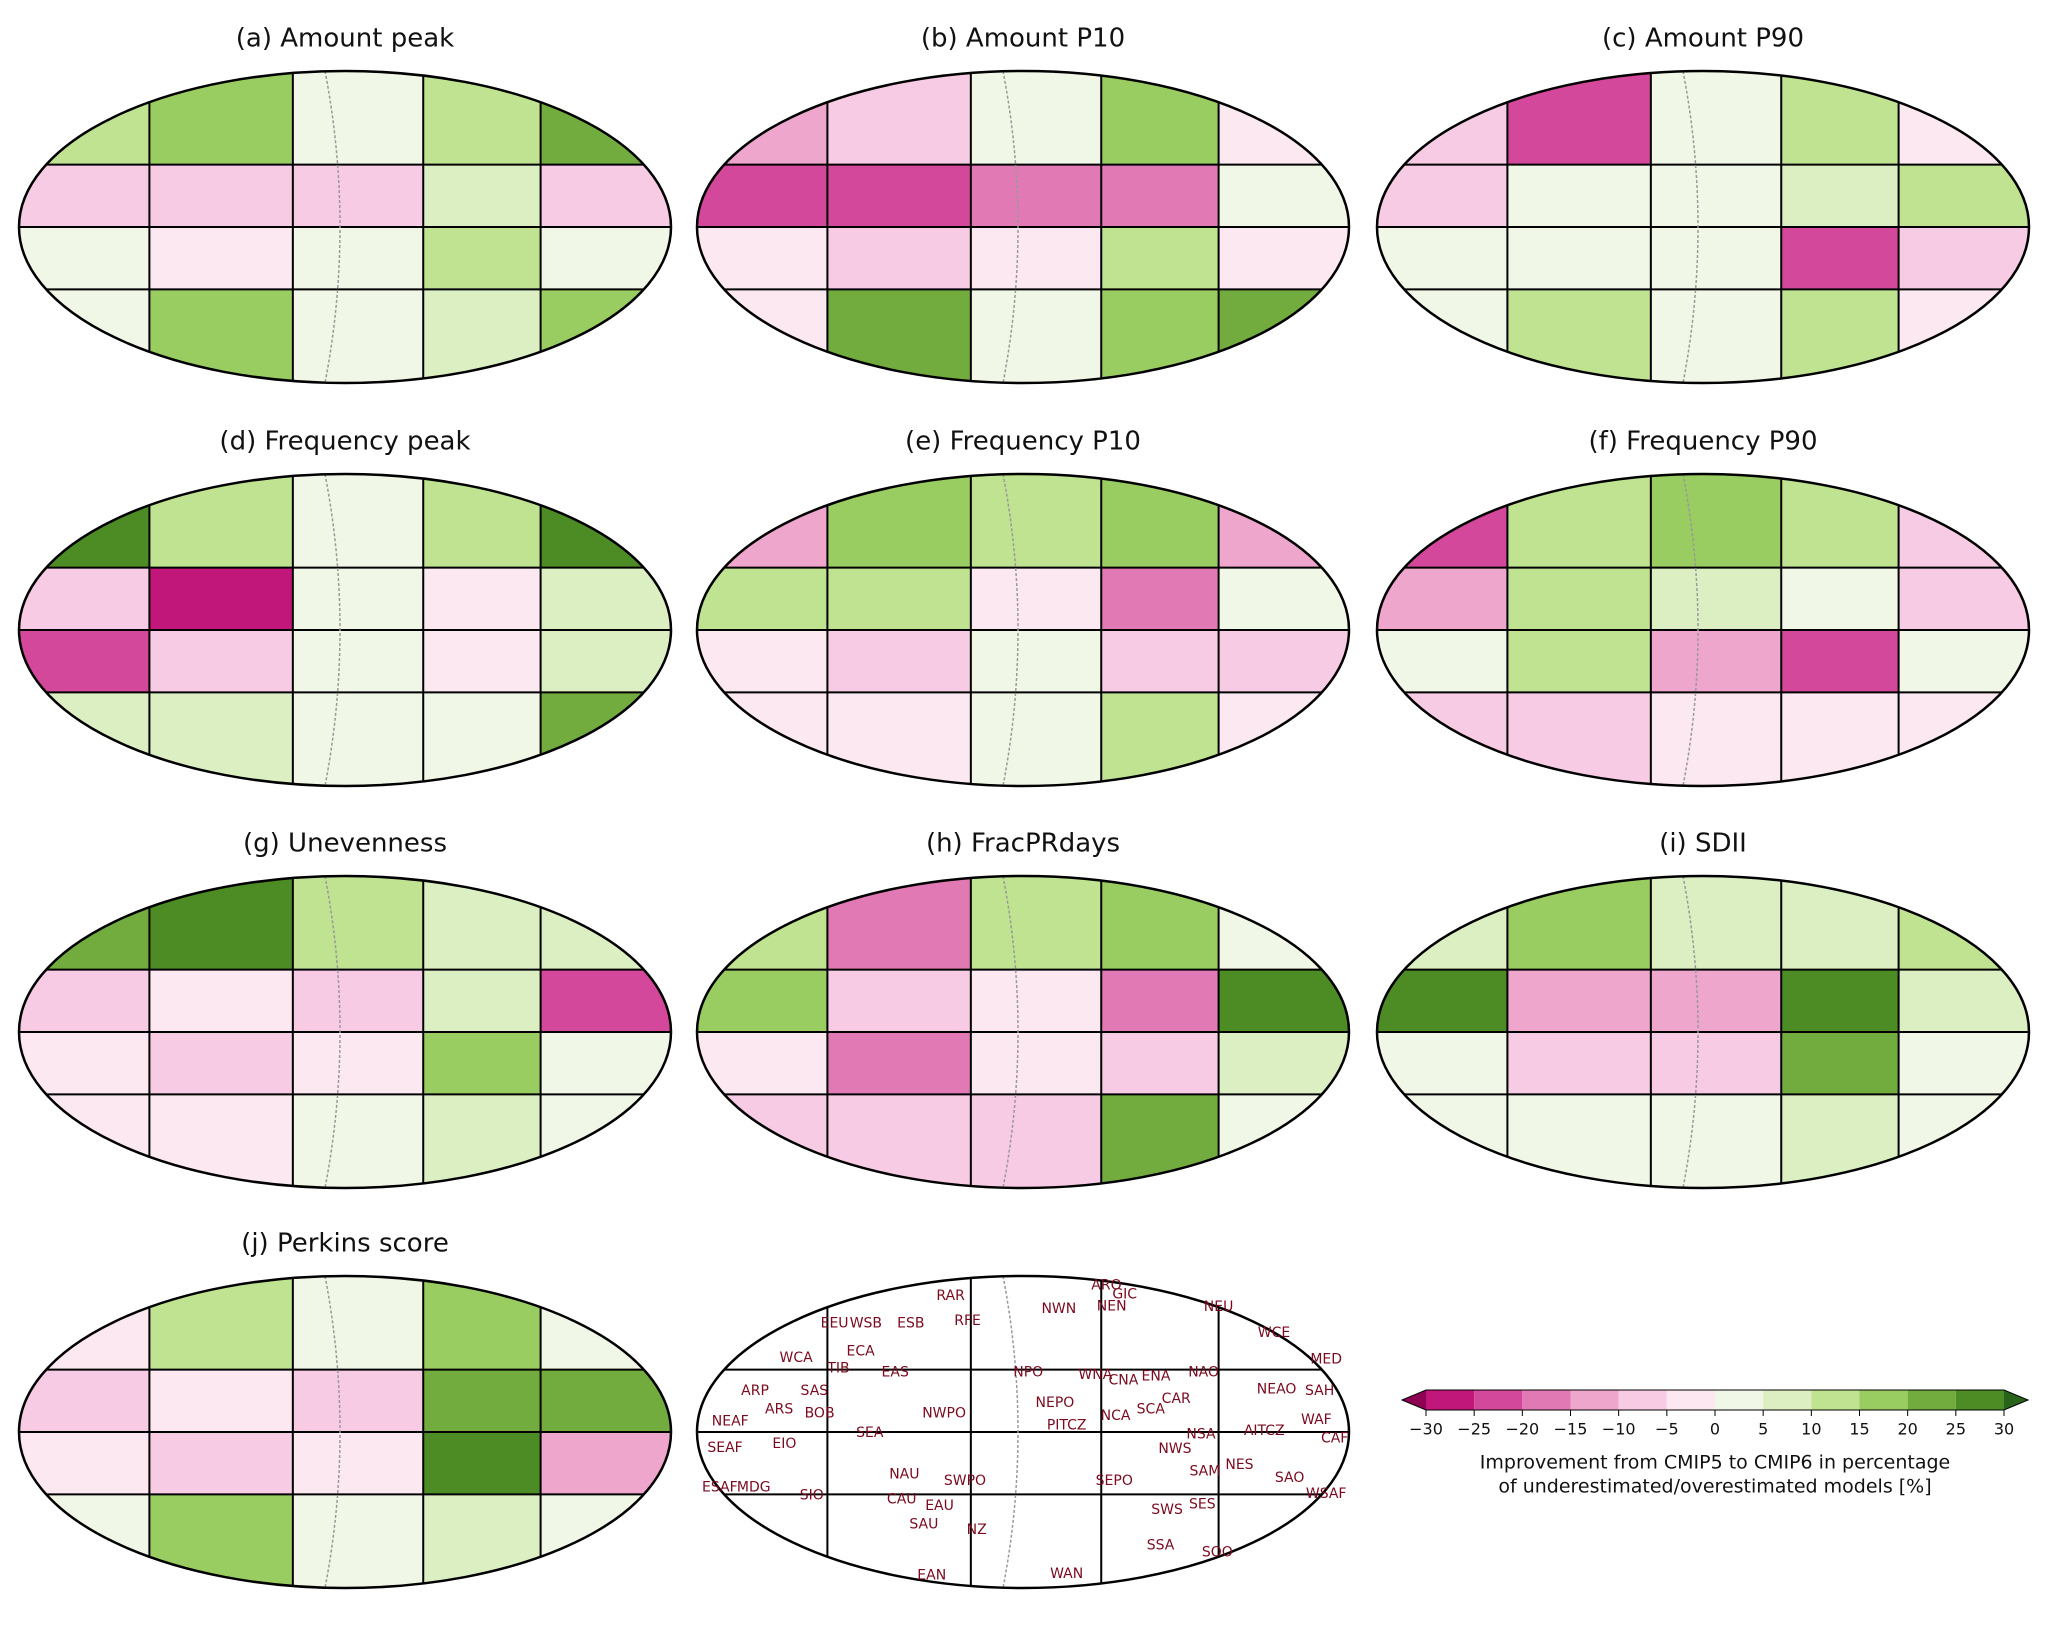 The width and height of the screenshot is (2067, 1626). What do you see at coordinates (895, 1372) in the screenshot?
I see `region-label: EAS` at bounding box center [895, 1372].